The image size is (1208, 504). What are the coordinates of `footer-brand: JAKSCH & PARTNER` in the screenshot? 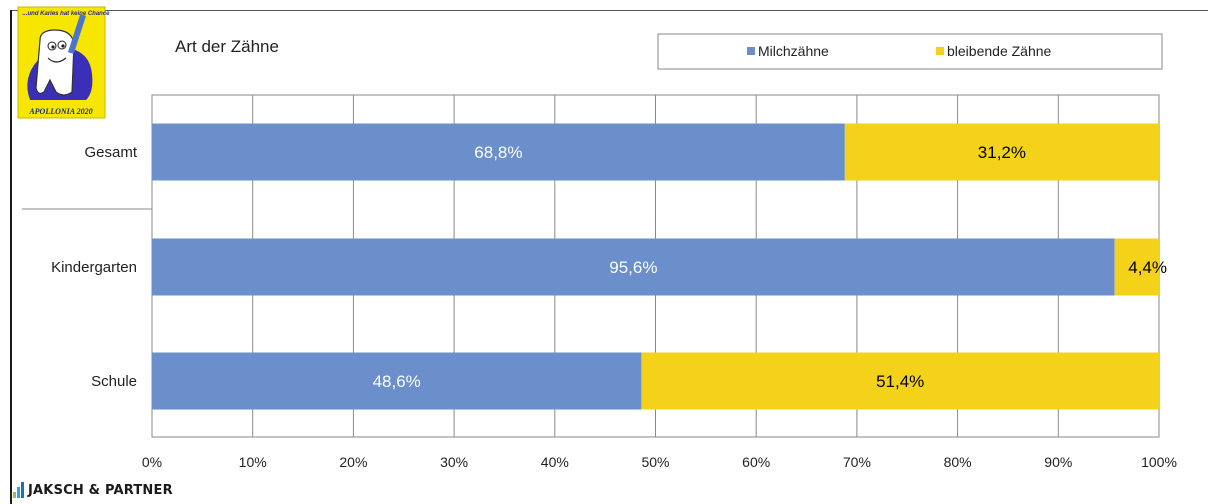 It's located at (100, 490).